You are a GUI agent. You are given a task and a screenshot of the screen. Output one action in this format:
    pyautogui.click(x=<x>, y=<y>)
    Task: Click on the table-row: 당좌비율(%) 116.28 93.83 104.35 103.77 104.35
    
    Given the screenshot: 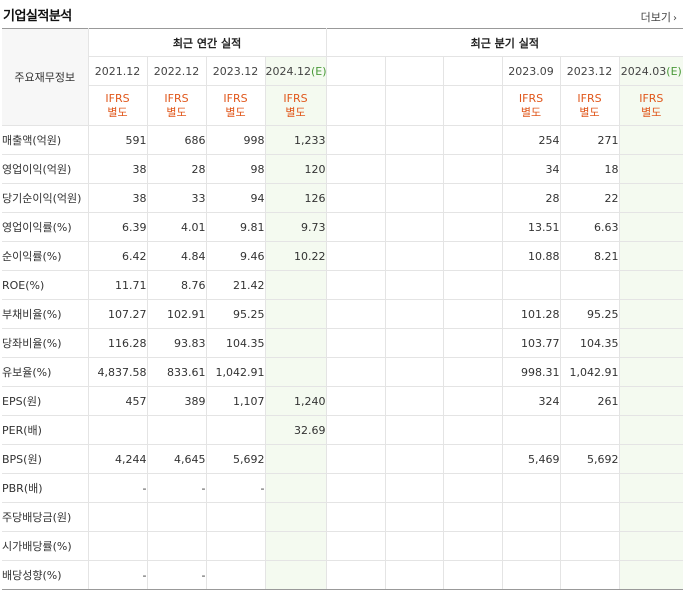 What is the action you would take?
    pyautogui.click(x=342, y=343)
    